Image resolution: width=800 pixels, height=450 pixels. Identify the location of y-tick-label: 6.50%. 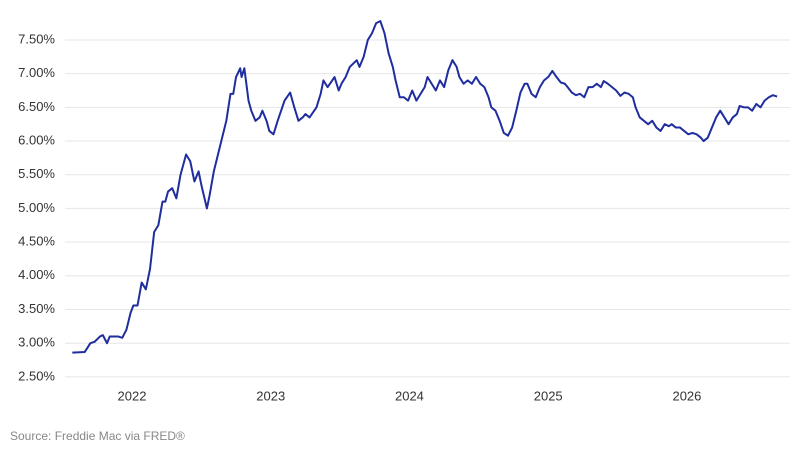
(36, 106).